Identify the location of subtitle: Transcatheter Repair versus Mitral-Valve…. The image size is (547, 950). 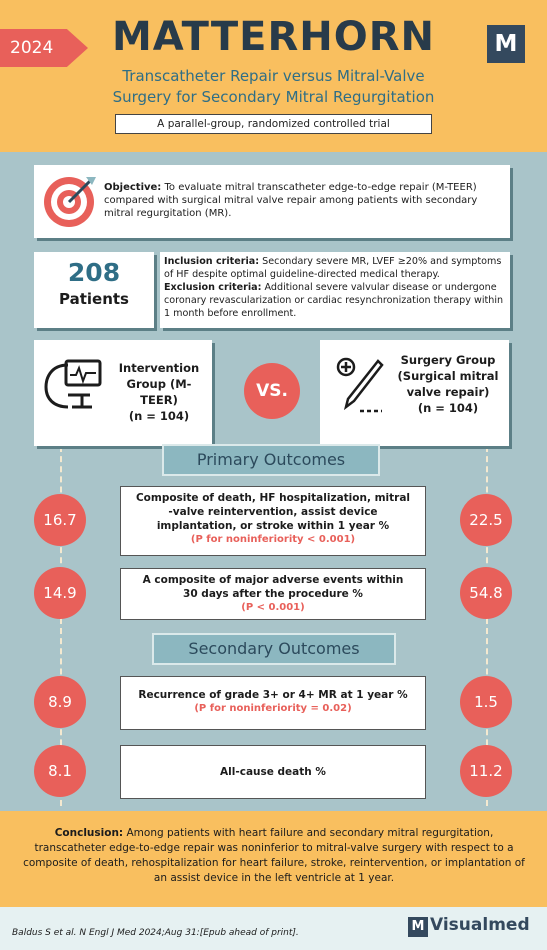
(273, 87).